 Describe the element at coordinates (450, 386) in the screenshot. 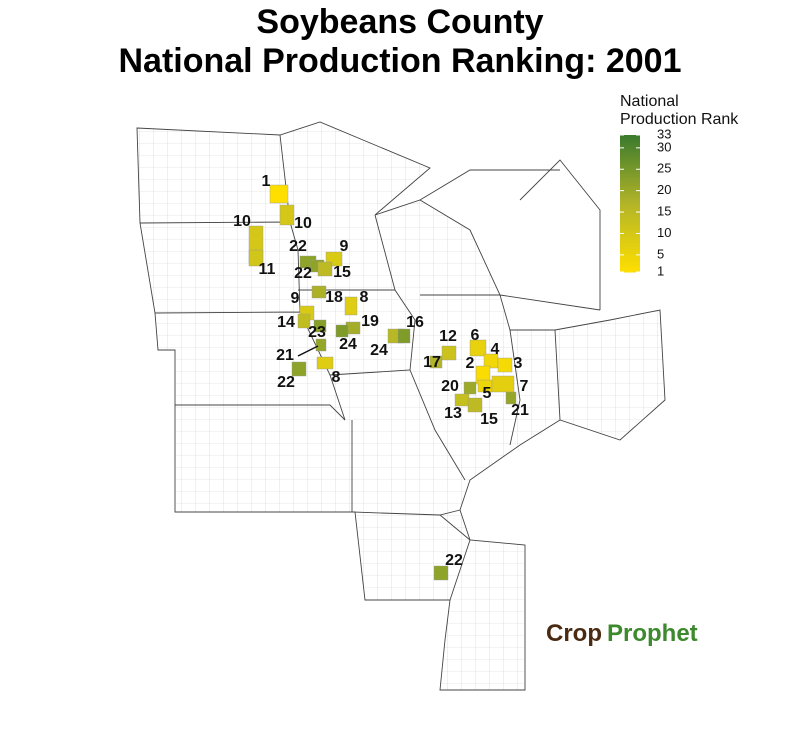

I see `rank-label: 20` at that location.